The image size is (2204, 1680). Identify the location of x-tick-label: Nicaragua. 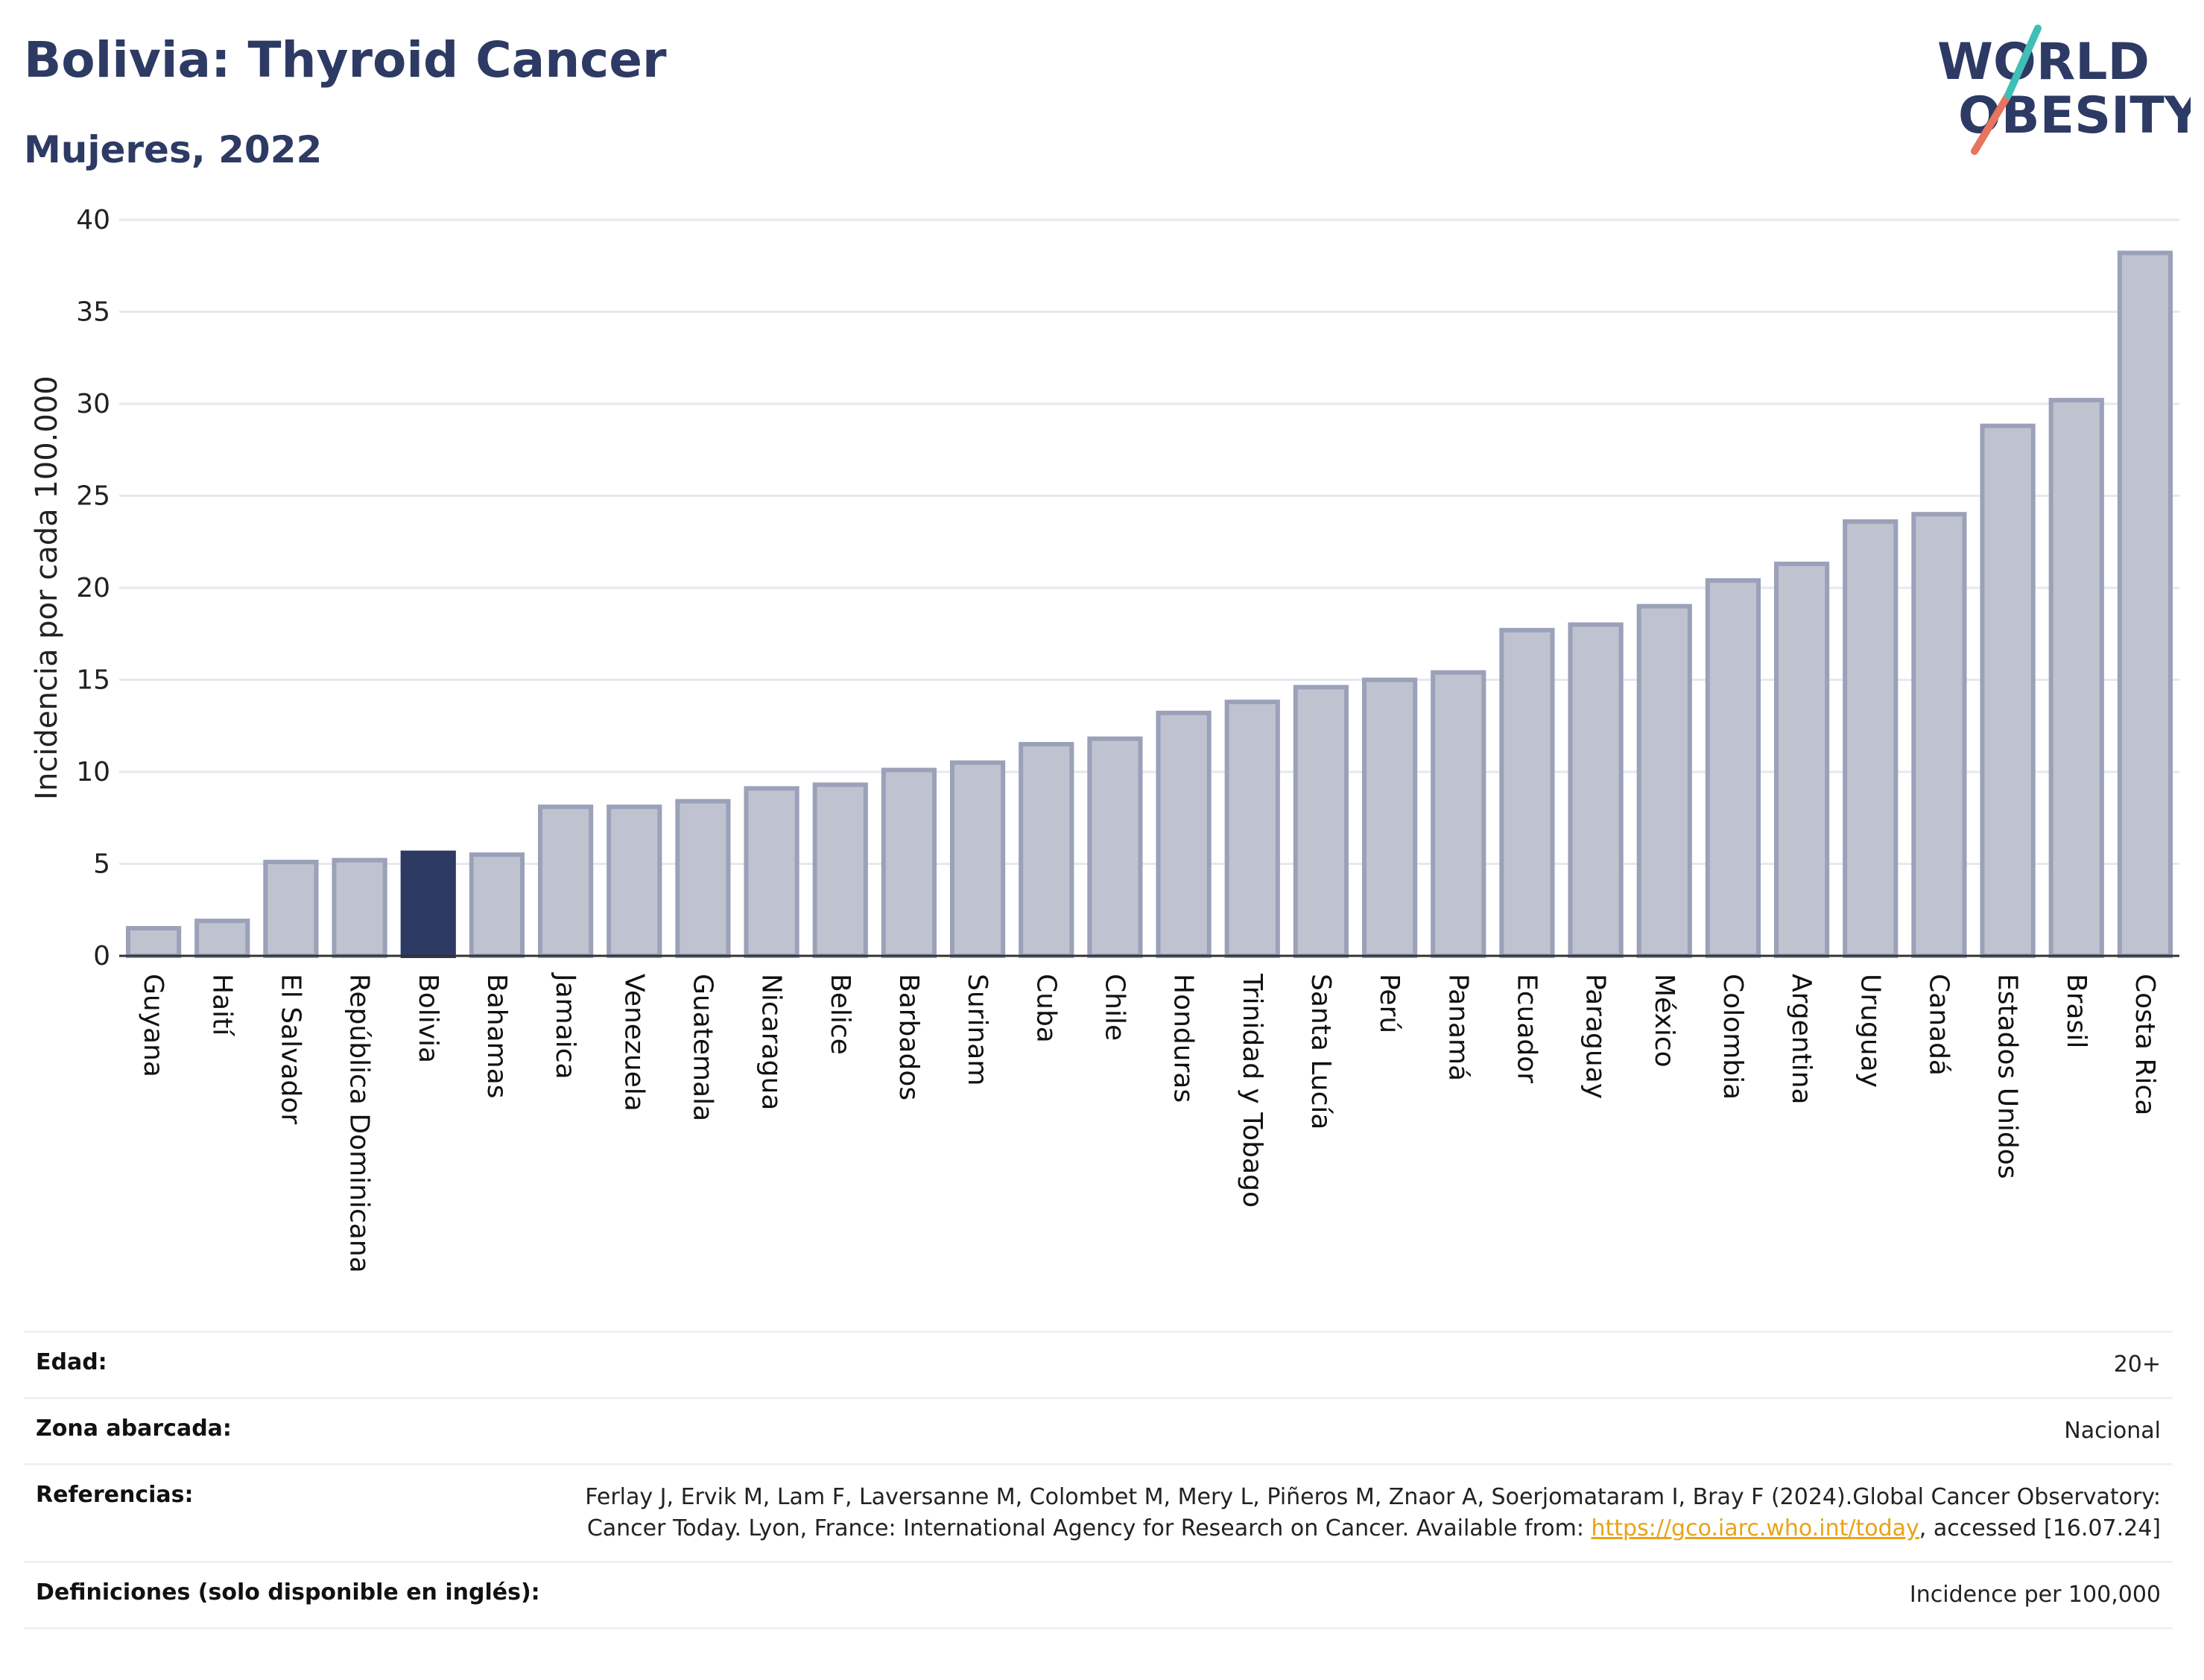
(771, 1042).